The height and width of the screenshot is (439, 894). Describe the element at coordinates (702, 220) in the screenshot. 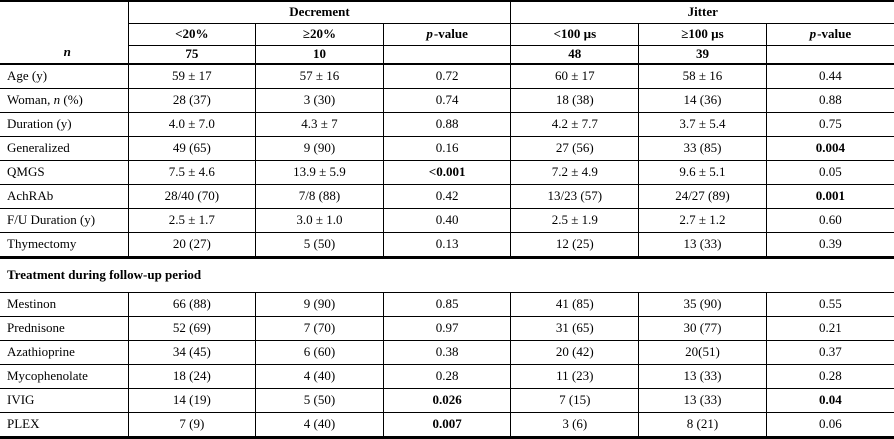

I see `table-cell: 2.7 ± 1.2` at that location.